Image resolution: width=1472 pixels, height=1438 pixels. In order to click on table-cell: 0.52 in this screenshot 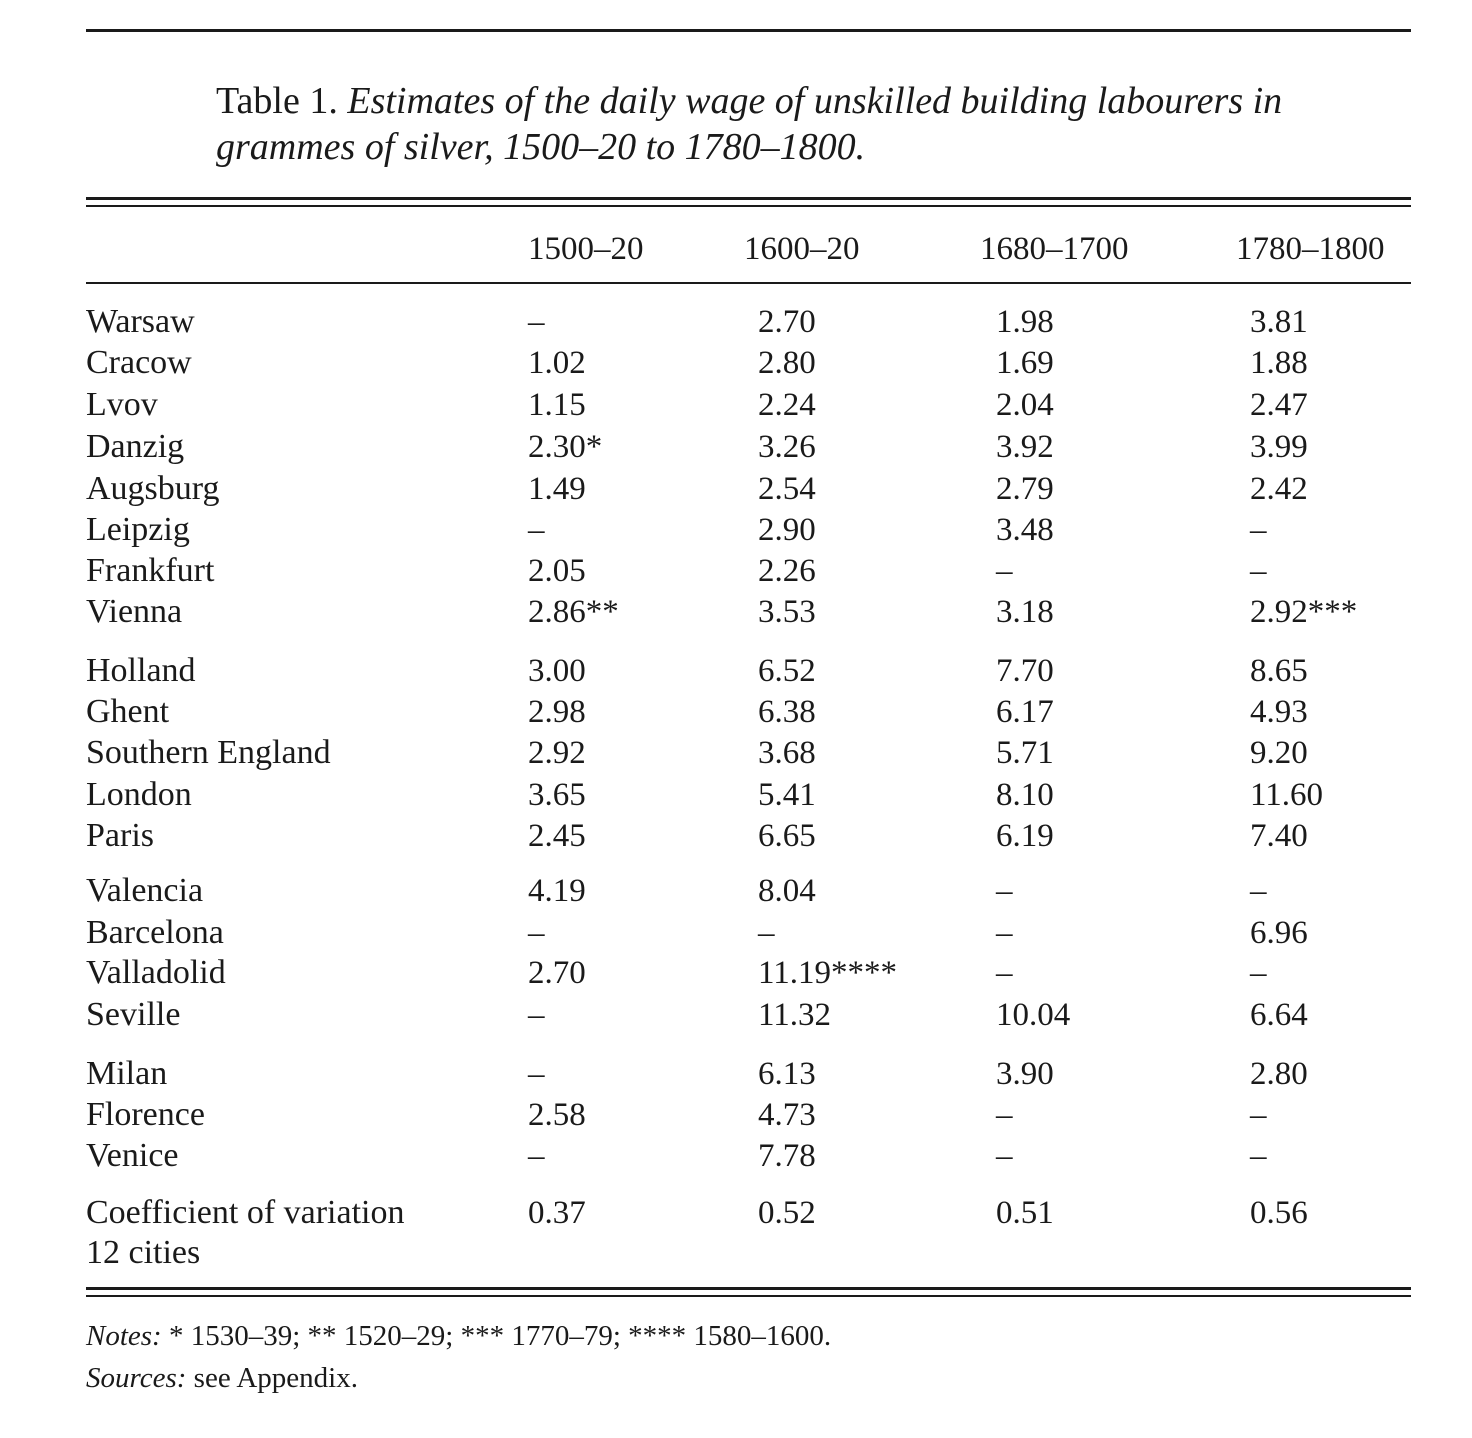, I will do `click(787, 1213)`.